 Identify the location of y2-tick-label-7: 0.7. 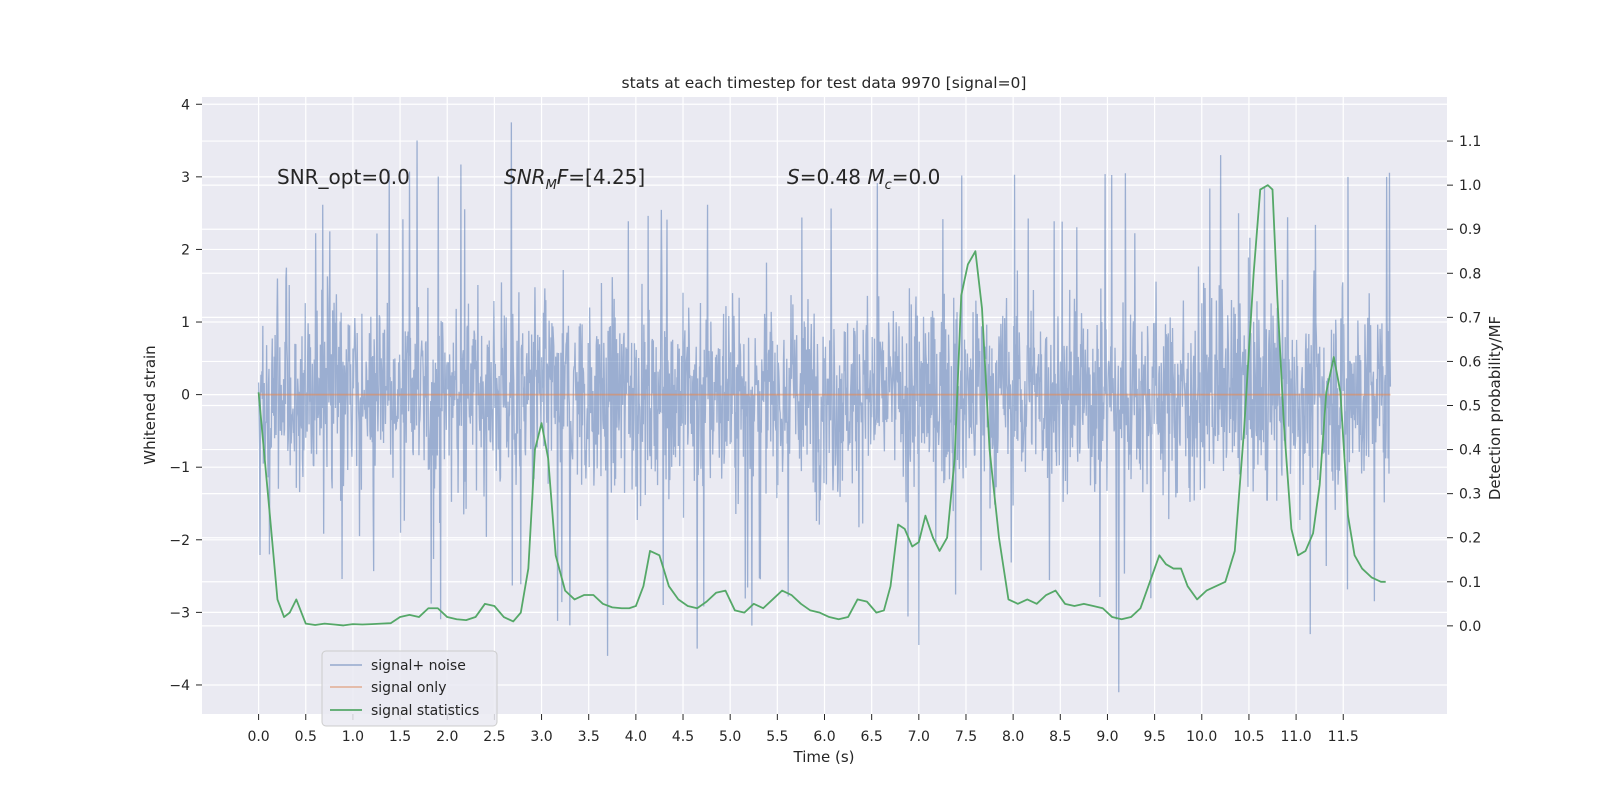
(1470, 318).